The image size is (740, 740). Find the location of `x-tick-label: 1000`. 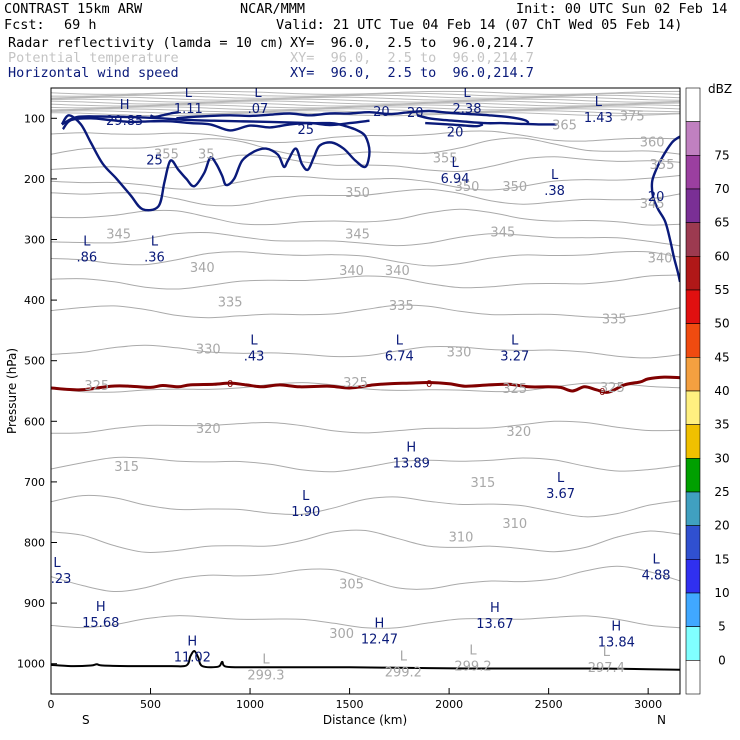

x-tick-label: 1000 is located at coordinates (250, 704).